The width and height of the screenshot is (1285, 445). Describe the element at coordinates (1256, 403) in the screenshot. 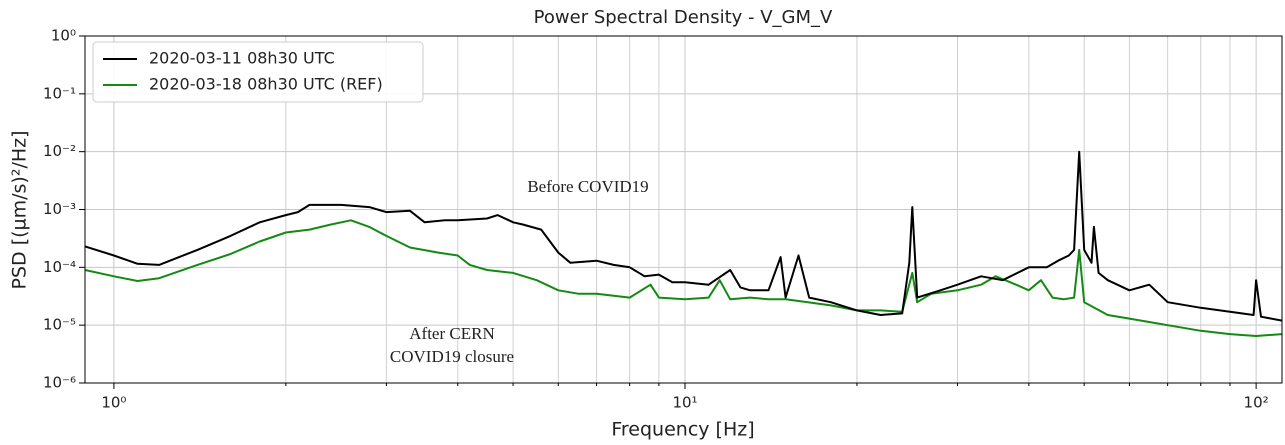

I see `x-tick-label: 10²` at that location.